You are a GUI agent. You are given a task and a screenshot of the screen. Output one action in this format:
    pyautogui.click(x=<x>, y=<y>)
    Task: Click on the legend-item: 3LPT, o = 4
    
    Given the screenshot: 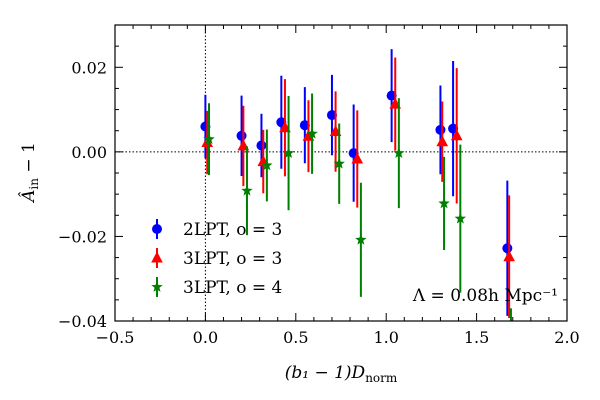 What is the action you would take?
    pyautogui.click(x=216, y=287)
    